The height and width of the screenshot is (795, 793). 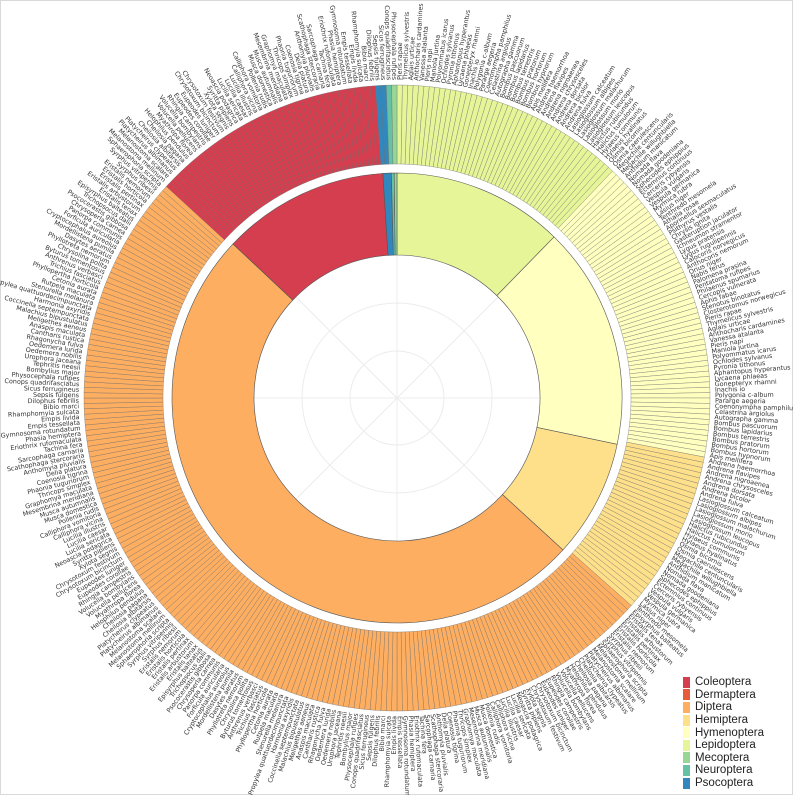 I want to click on species-label: Celastrina argiolus, so click(x=745, y=413).